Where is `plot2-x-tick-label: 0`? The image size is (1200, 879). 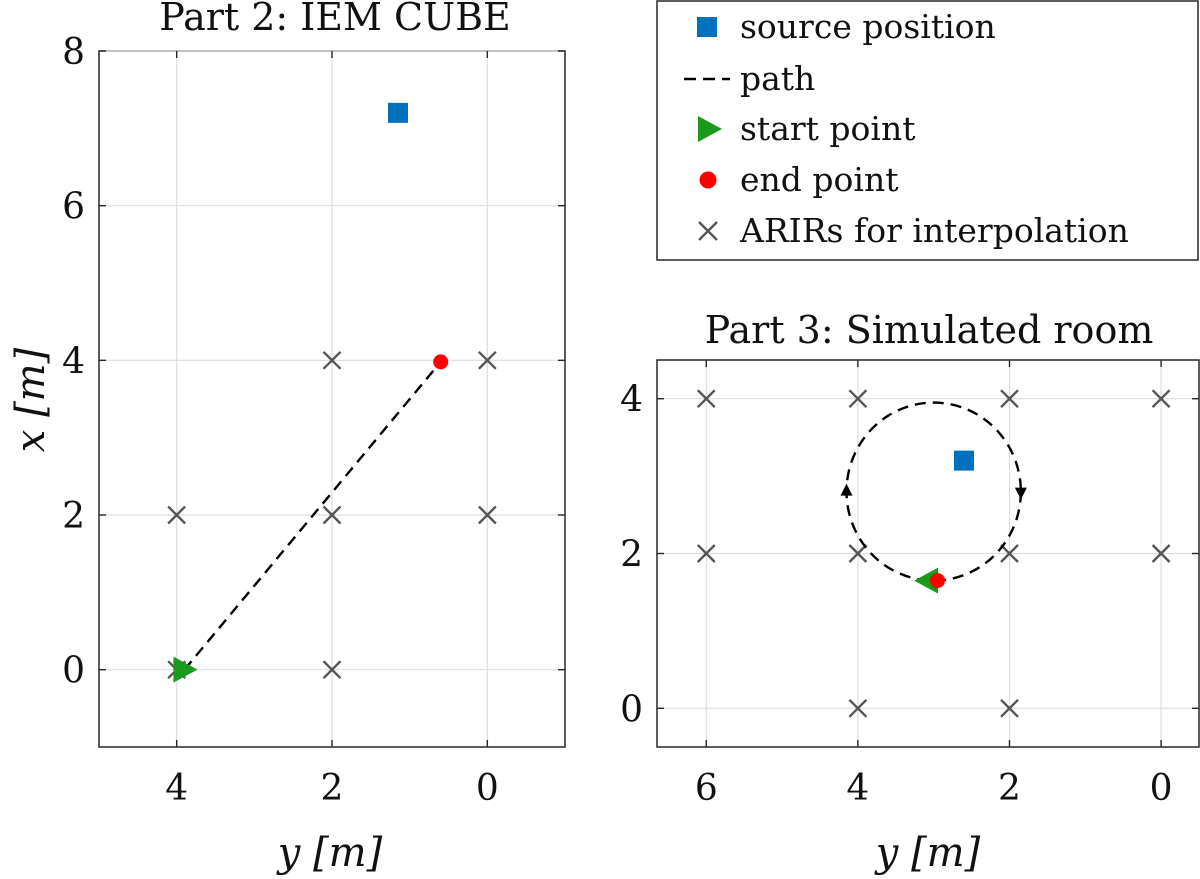
plot2-x-tick-label: 0 is located at coordinates (1161, 788).